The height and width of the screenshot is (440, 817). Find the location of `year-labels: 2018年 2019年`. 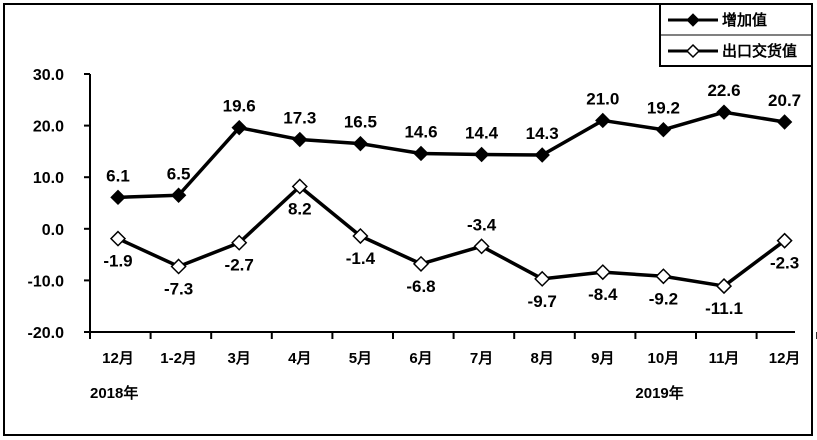

year-labels: 2018年 2019年 is located at coordinates (387, 393).